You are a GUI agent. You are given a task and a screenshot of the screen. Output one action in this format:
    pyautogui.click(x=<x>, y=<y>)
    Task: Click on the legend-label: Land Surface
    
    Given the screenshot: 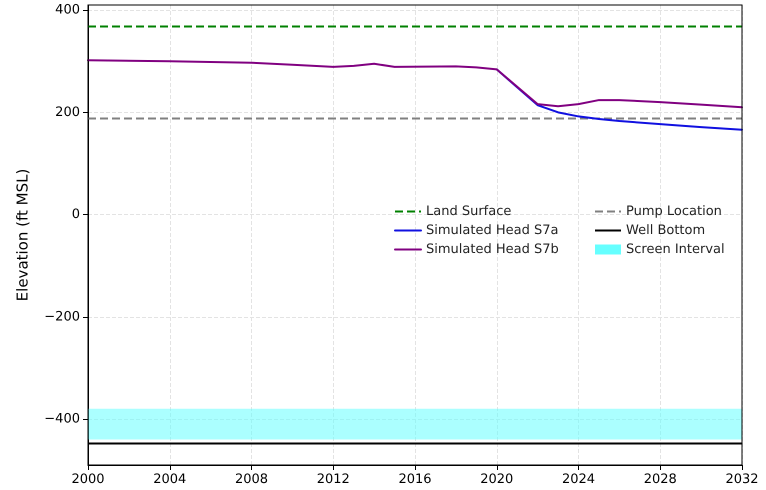 What is the action you would take?
    pyautogui.click(x=469, y=211)
    